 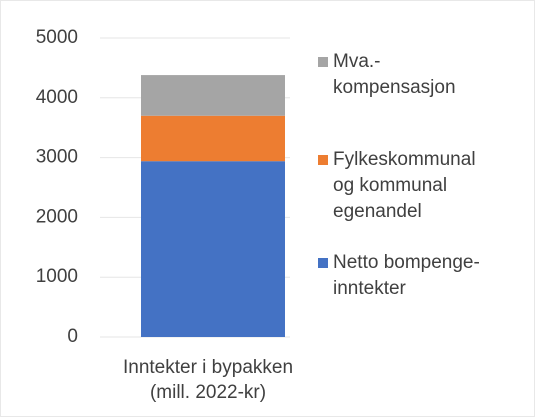 I want to click on legend-label: Mva.-kompensasjon, so click(x=394, y=74).